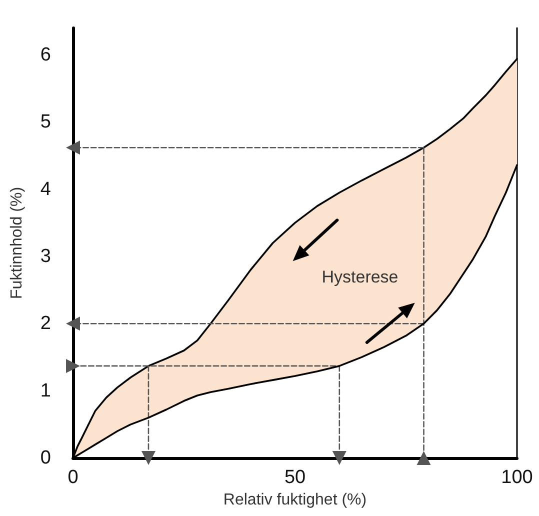 The height and width of the screenshot is (516, 539). Describe the element at coordinates (45, 256) in the screenshot. I see `y-tick-label: 3` at that location.